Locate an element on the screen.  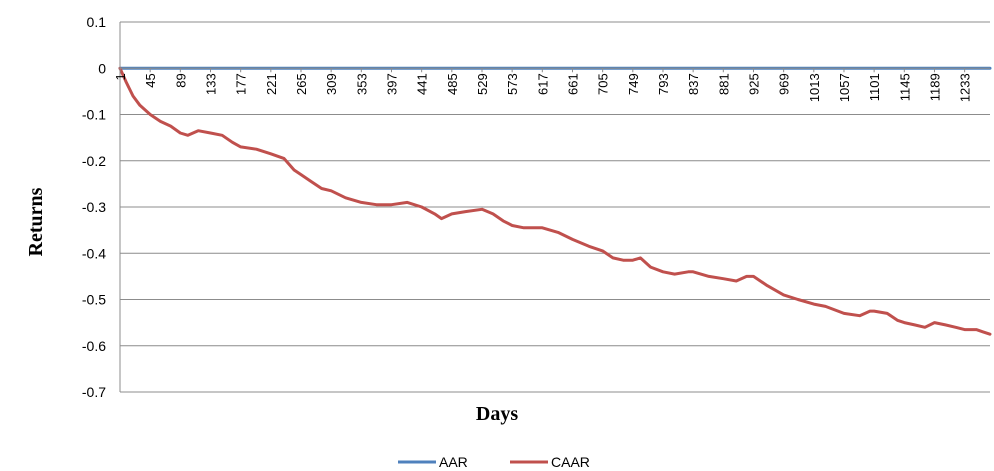
x-tick-label: 661 is located at coordinates (572, 84).